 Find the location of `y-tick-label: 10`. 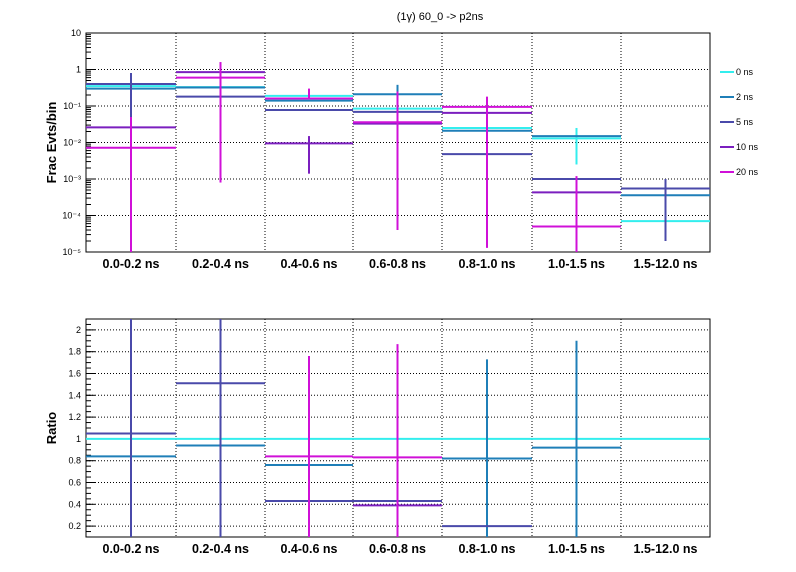

y-tick-label: 10 is located at coordinates (76, 33).